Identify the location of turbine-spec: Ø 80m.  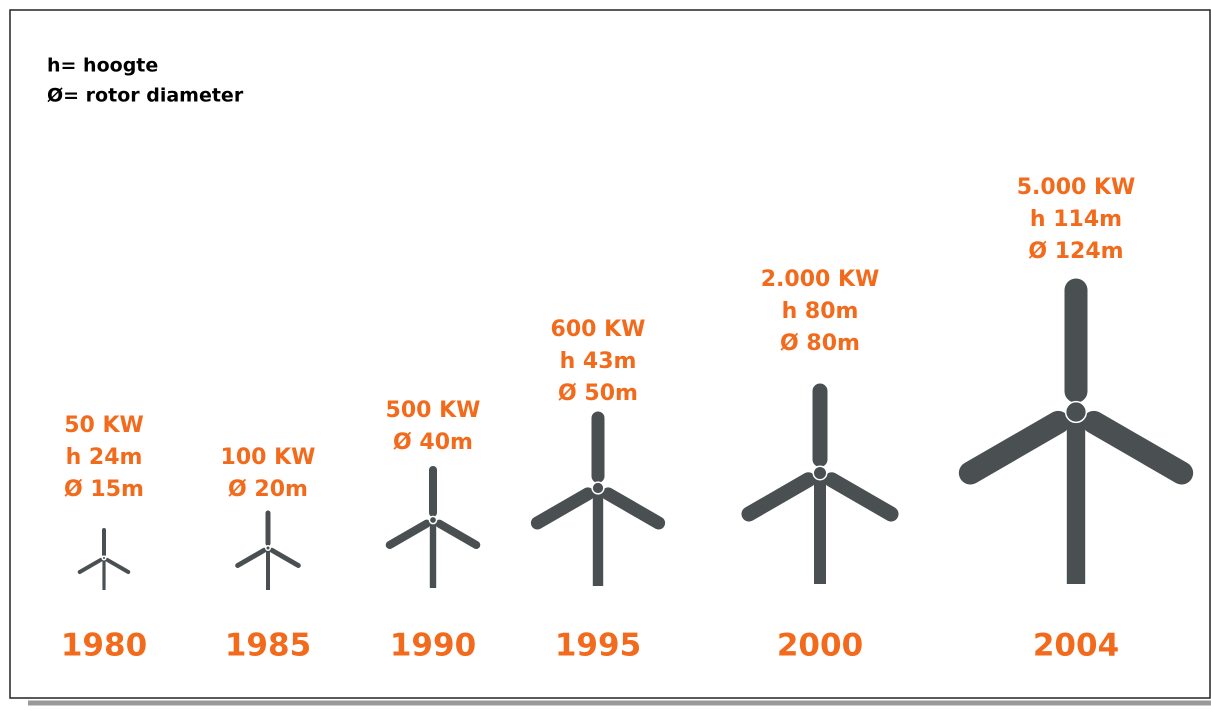
(820, 343).